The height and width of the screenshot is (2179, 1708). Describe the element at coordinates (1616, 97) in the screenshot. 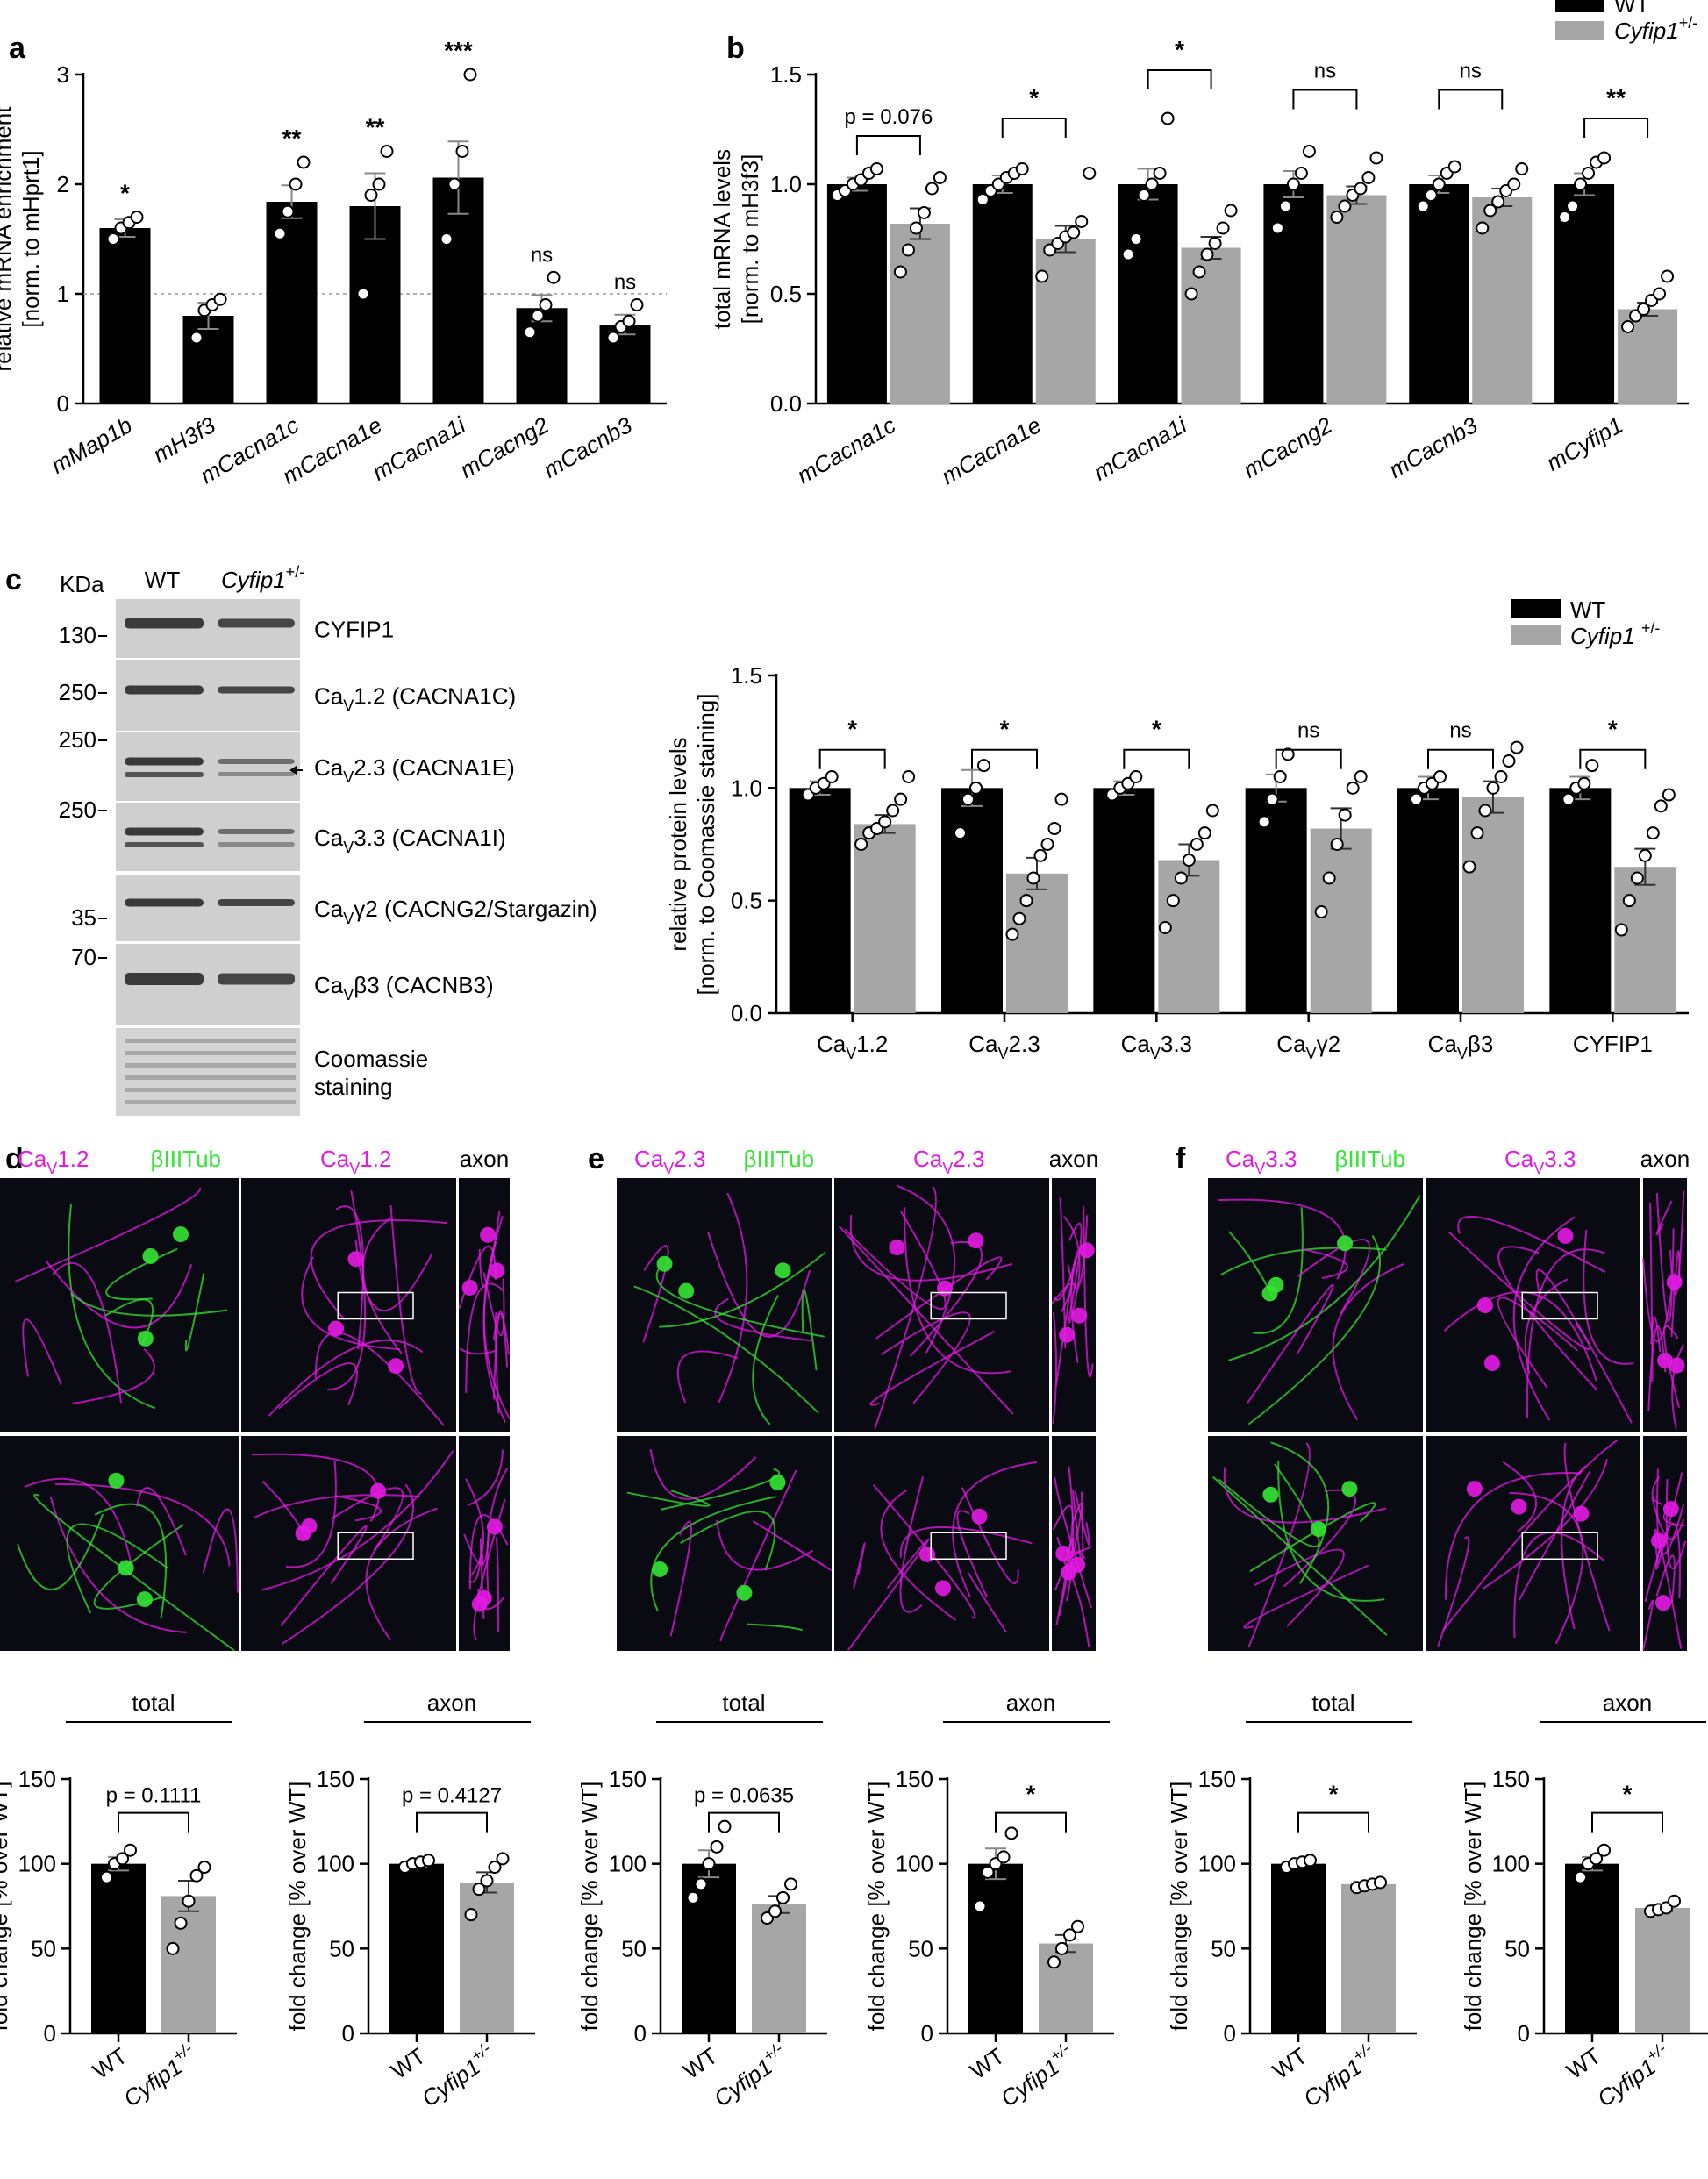

I see `comparison-label: **` at that location.